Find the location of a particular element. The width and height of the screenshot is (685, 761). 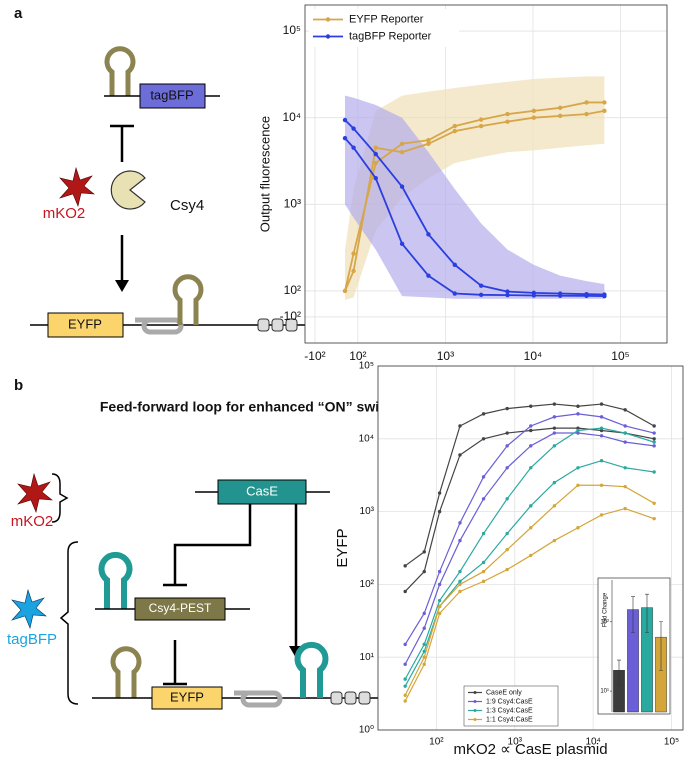

gene-label: CasE is located at coordinates (262, 490).